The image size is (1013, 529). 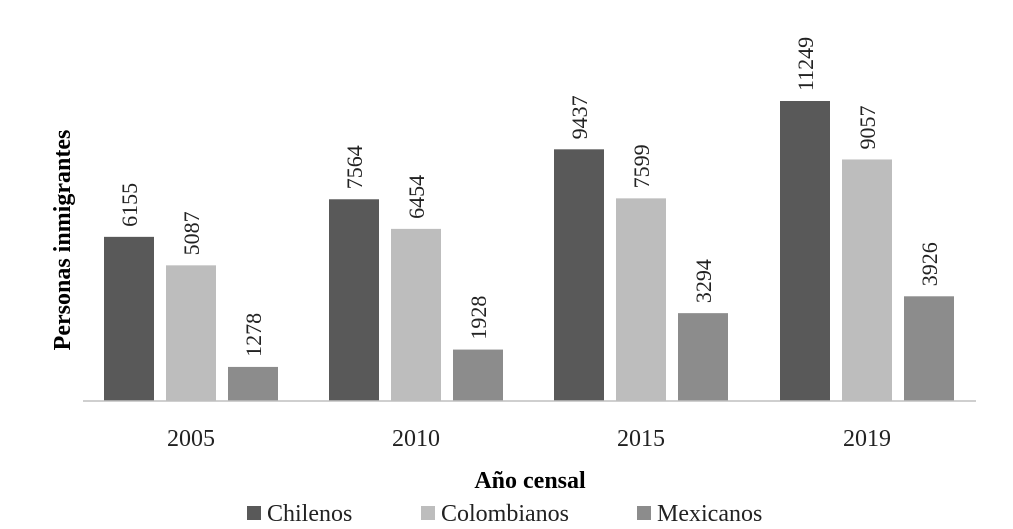 What do you see at coordinates (709, 514) in the screenshot?
I see `legend-label-mexicanos: Mexicanos` at bounding box center [709, 514].